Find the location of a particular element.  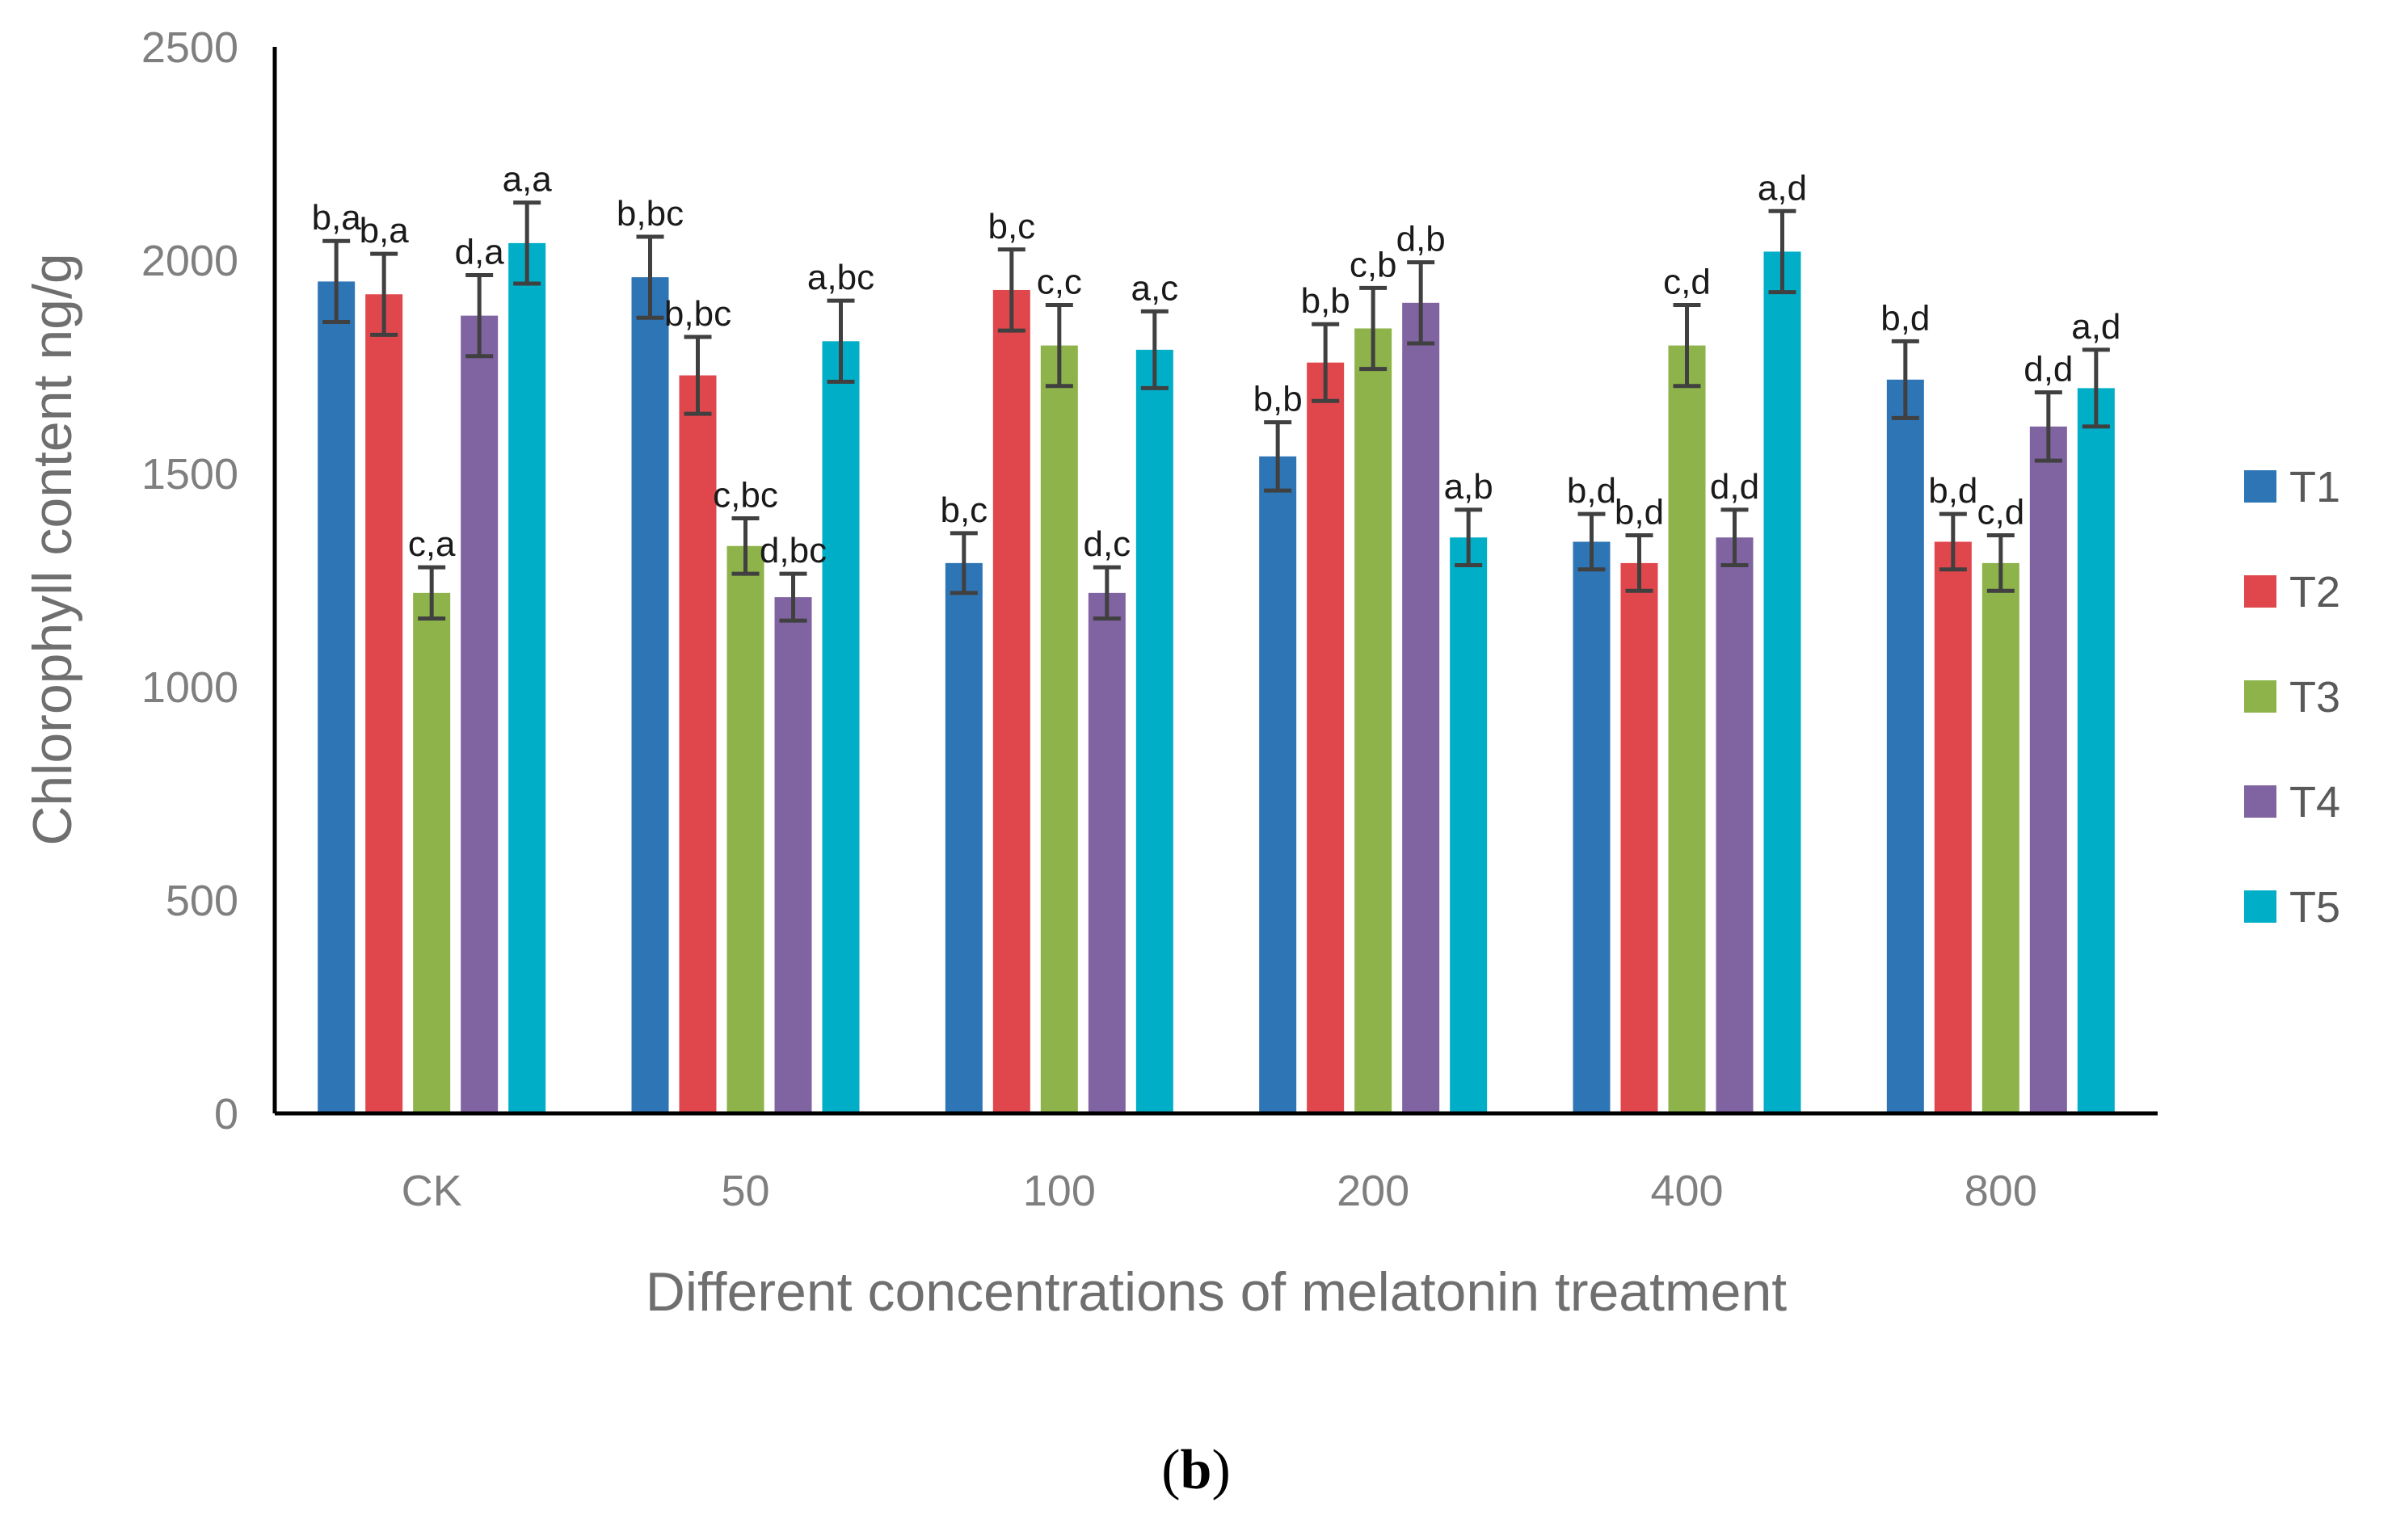

caption-letter: b is located at coordinates (1196, 1470).